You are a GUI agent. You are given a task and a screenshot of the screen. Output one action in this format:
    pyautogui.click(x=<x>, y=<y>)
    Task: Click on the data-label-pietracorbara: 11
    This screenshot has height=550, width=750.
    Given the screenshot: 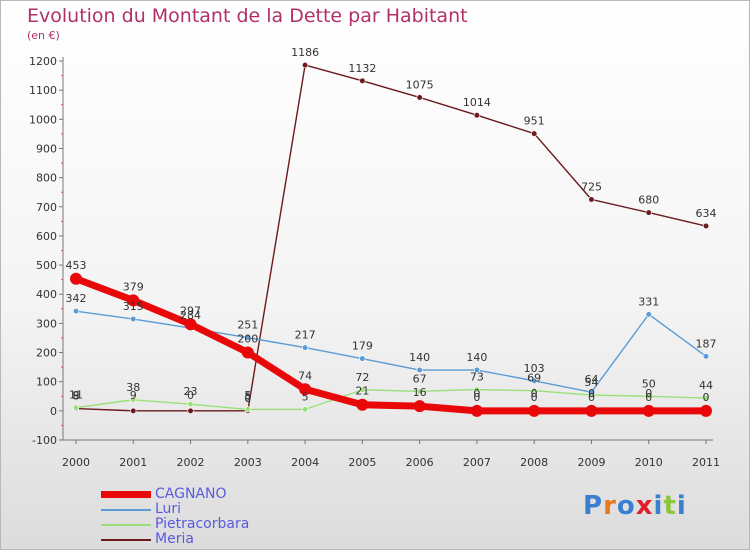 What is the action you would take?
    pyautogui.click(x=76, y=395)
    